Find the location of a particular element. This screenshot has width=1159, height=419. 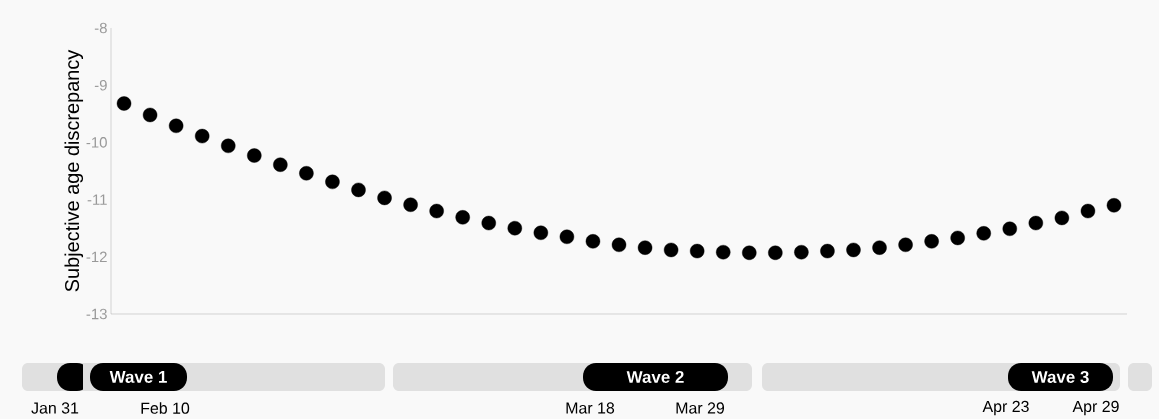

text: Mar 18 is located at coordinates (590, 408).